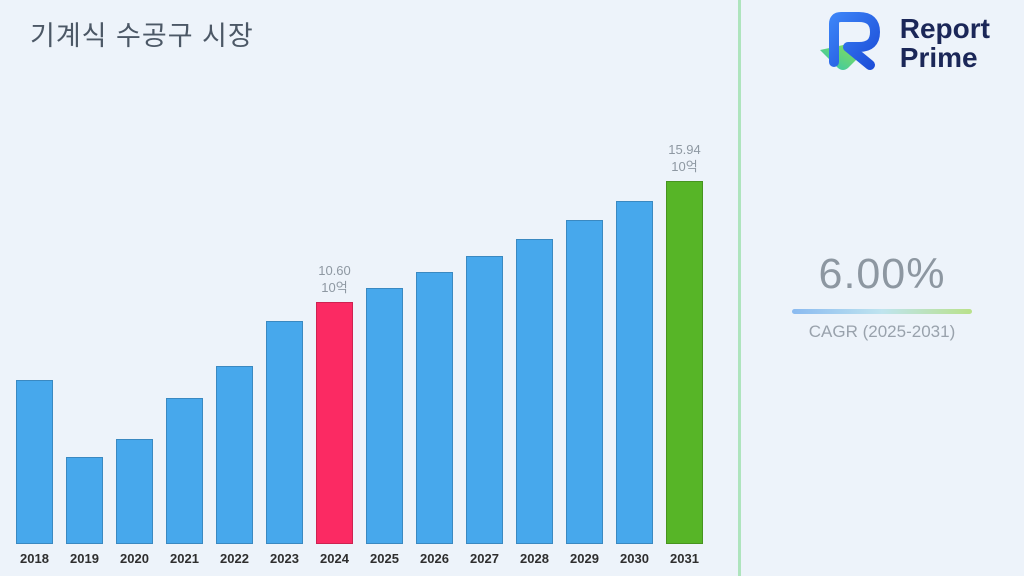 This screenshot has width=1024, height=576. I want to click on x-axis-label: 2022, so click(234, 558).